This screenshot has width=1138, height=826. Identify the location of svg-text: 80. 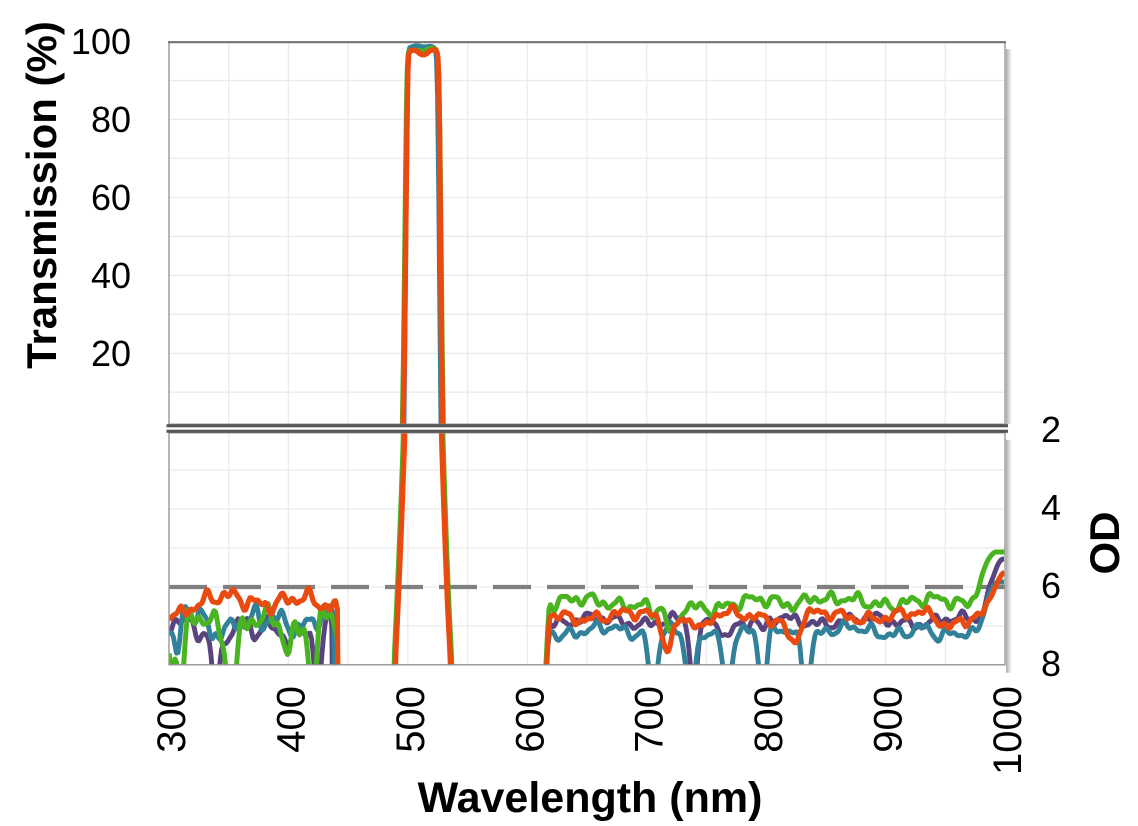
(111, 119).